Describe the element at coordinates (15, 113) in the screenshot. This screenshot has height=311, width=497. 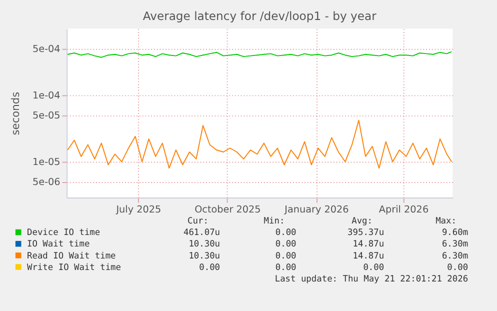
I see `y-axis-title: seconds` at that location.